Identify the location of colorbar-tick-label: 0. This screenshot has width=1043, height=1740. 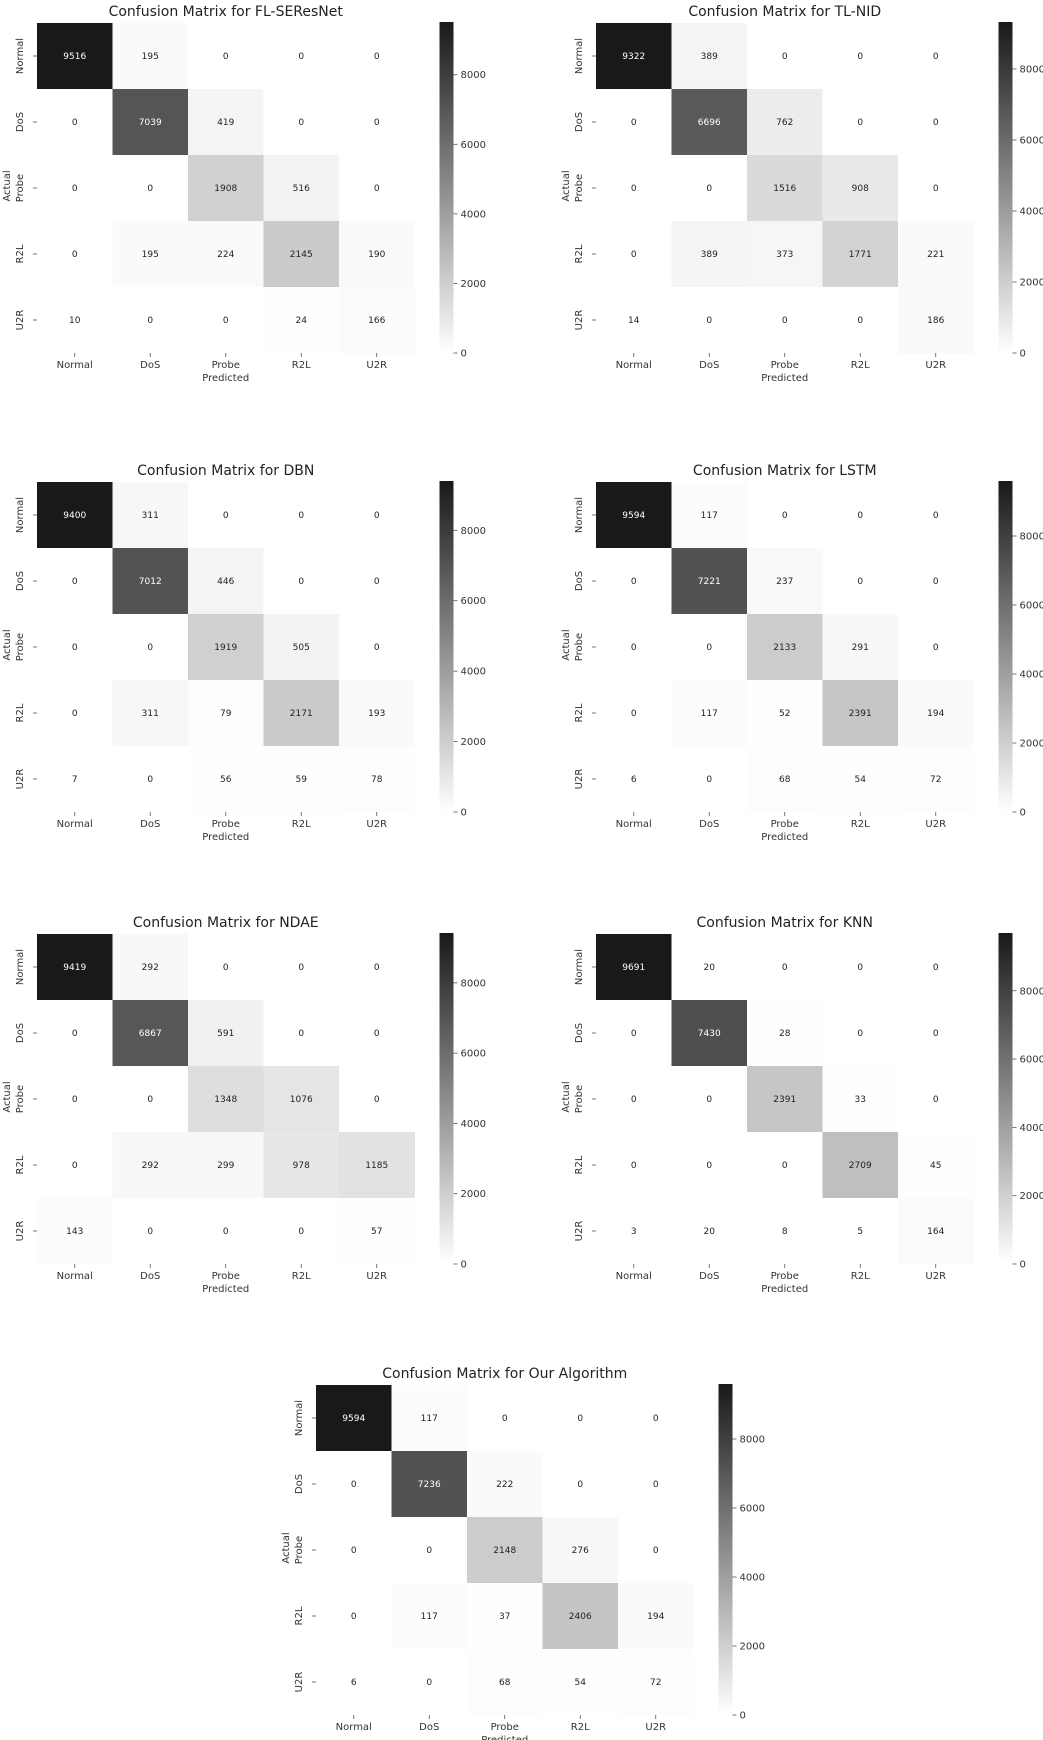
(464, 813).